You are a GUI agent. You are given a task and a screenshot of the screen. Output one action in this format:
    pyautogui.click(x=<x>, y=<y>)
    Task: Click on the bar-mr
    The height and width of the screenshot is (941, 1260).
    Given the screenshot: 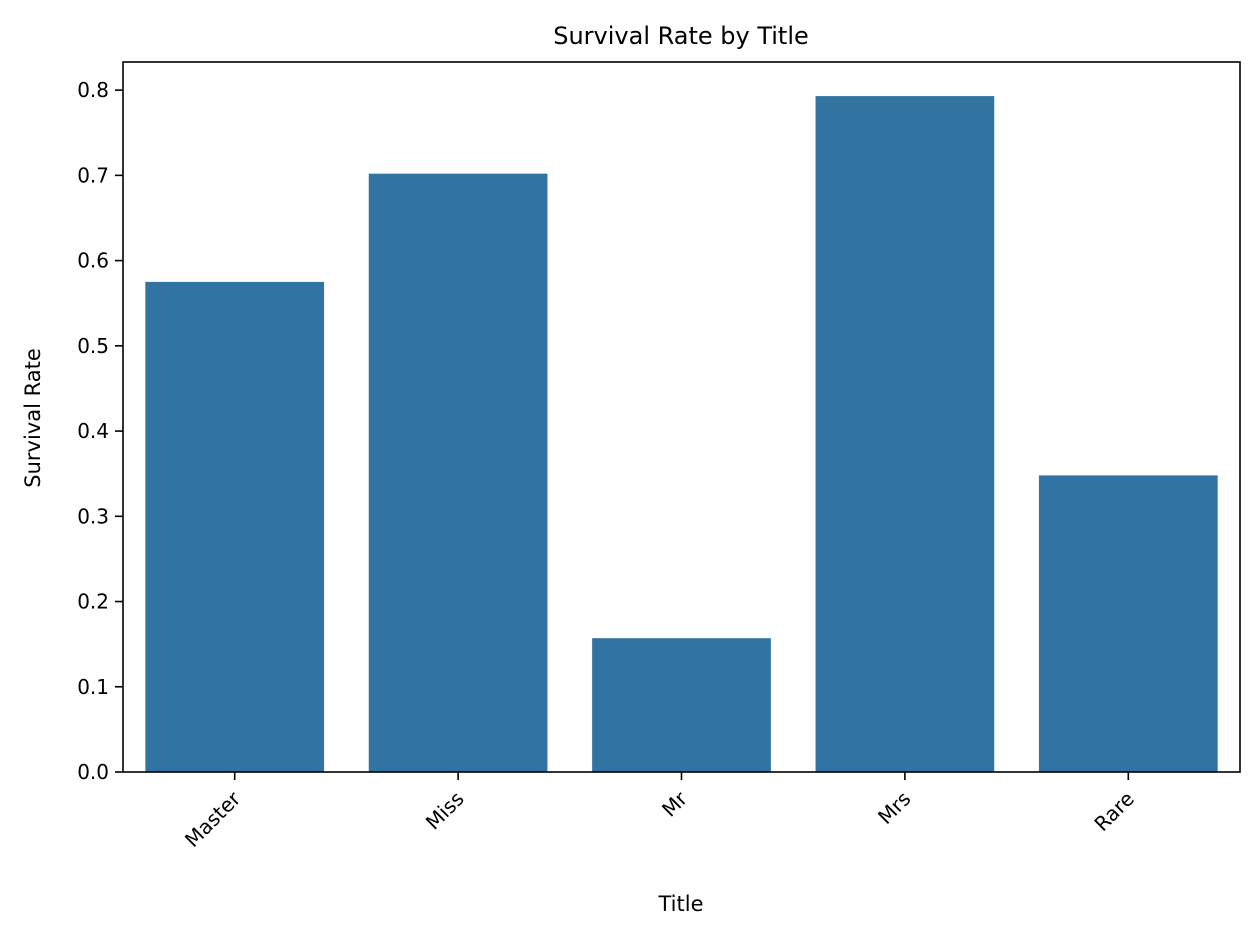 What is the action you would take?
    pyautogui.click(x=681, y=705)
    